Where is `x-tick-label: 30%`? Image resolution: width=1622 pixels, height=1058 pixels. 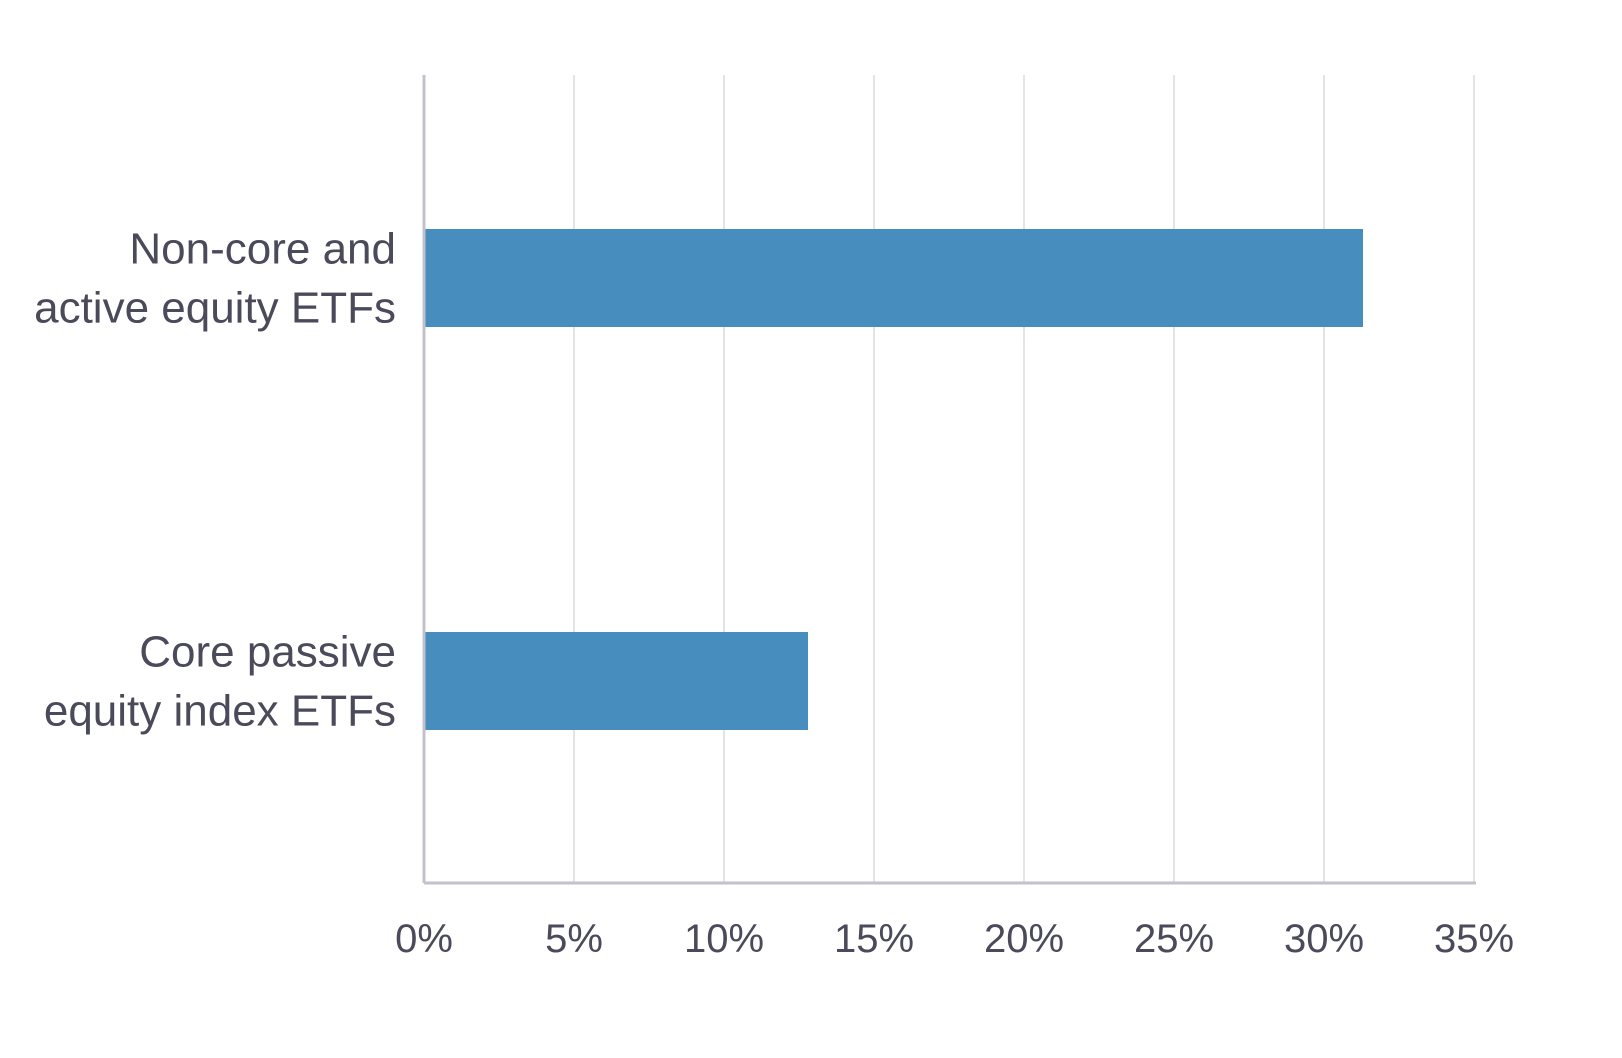 x-tick-label: 30% is located at coordinates (1324, 939).